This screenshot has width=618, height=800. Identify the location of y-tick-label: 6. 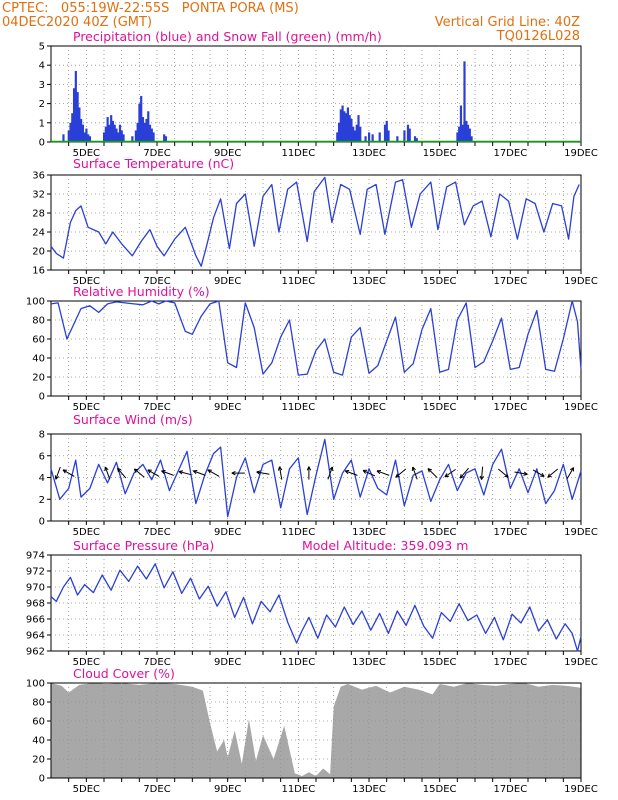
(42, 456).